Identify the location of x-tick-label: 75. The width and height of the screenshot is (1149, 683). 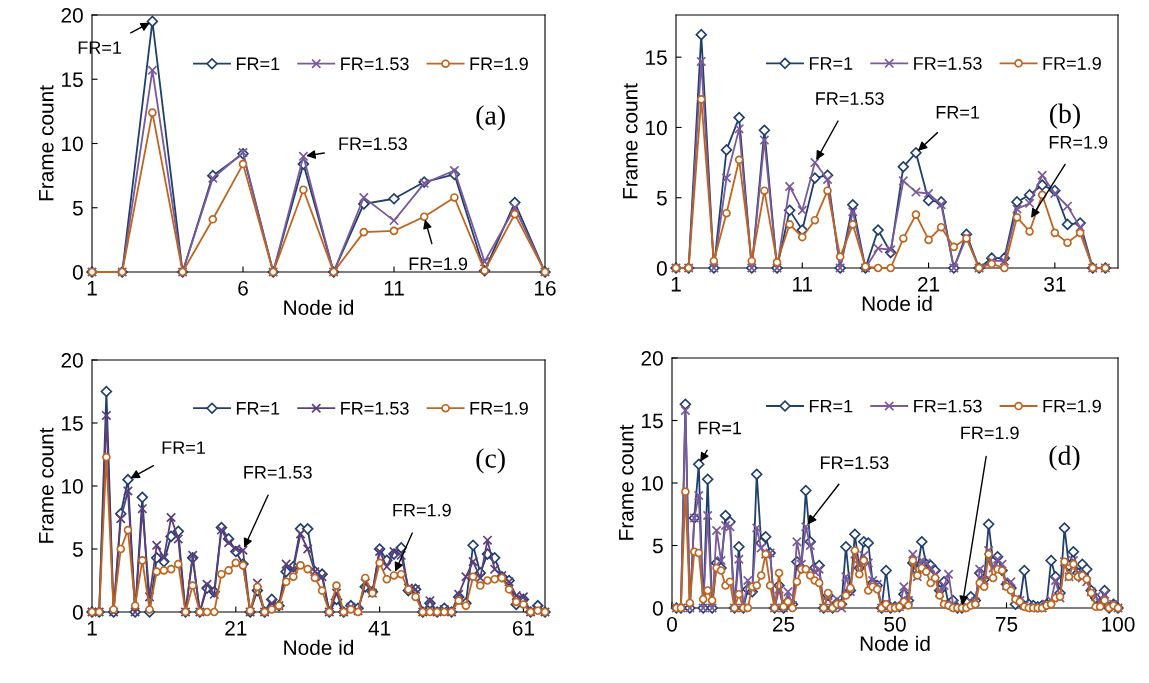
(1006, 624).